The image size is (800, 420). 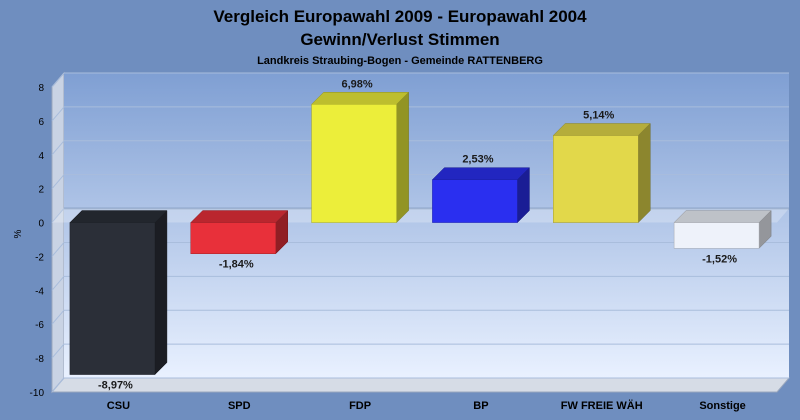 What do you see at coordinates (39, 325) in the screenshot?
I see `y-tick-label: -6` at bounding box center [39, 325].